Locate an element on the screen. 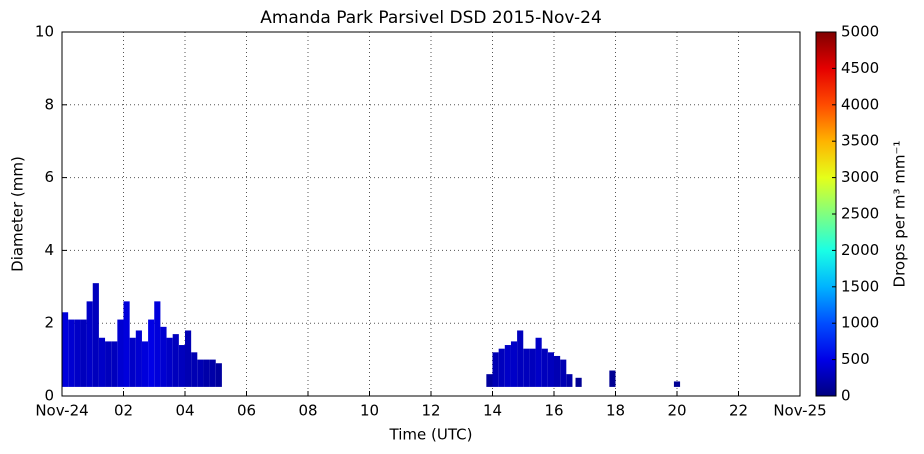  colorbar-tick-label: 4500 is located at coordinates (860, 68).